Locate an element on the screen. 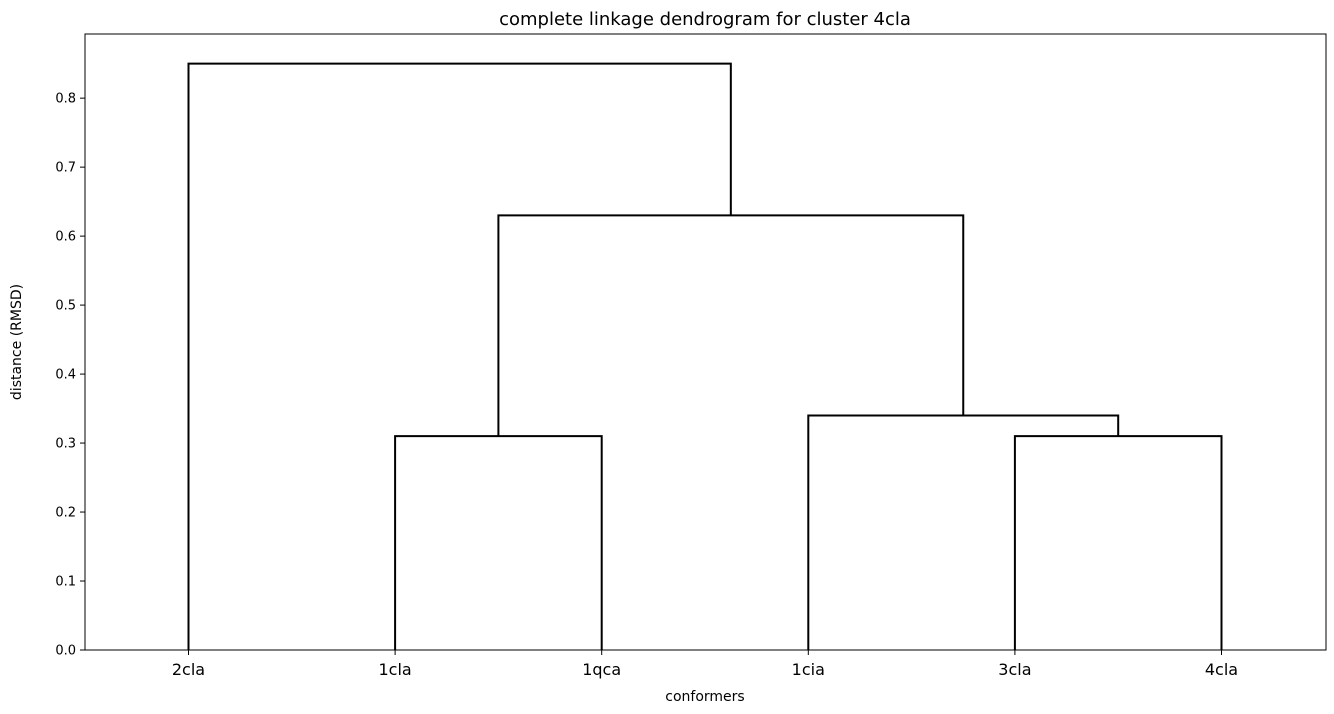 This screenshot has height=714, width=1334. link-pair-trio is located at coordinates (731, 325).